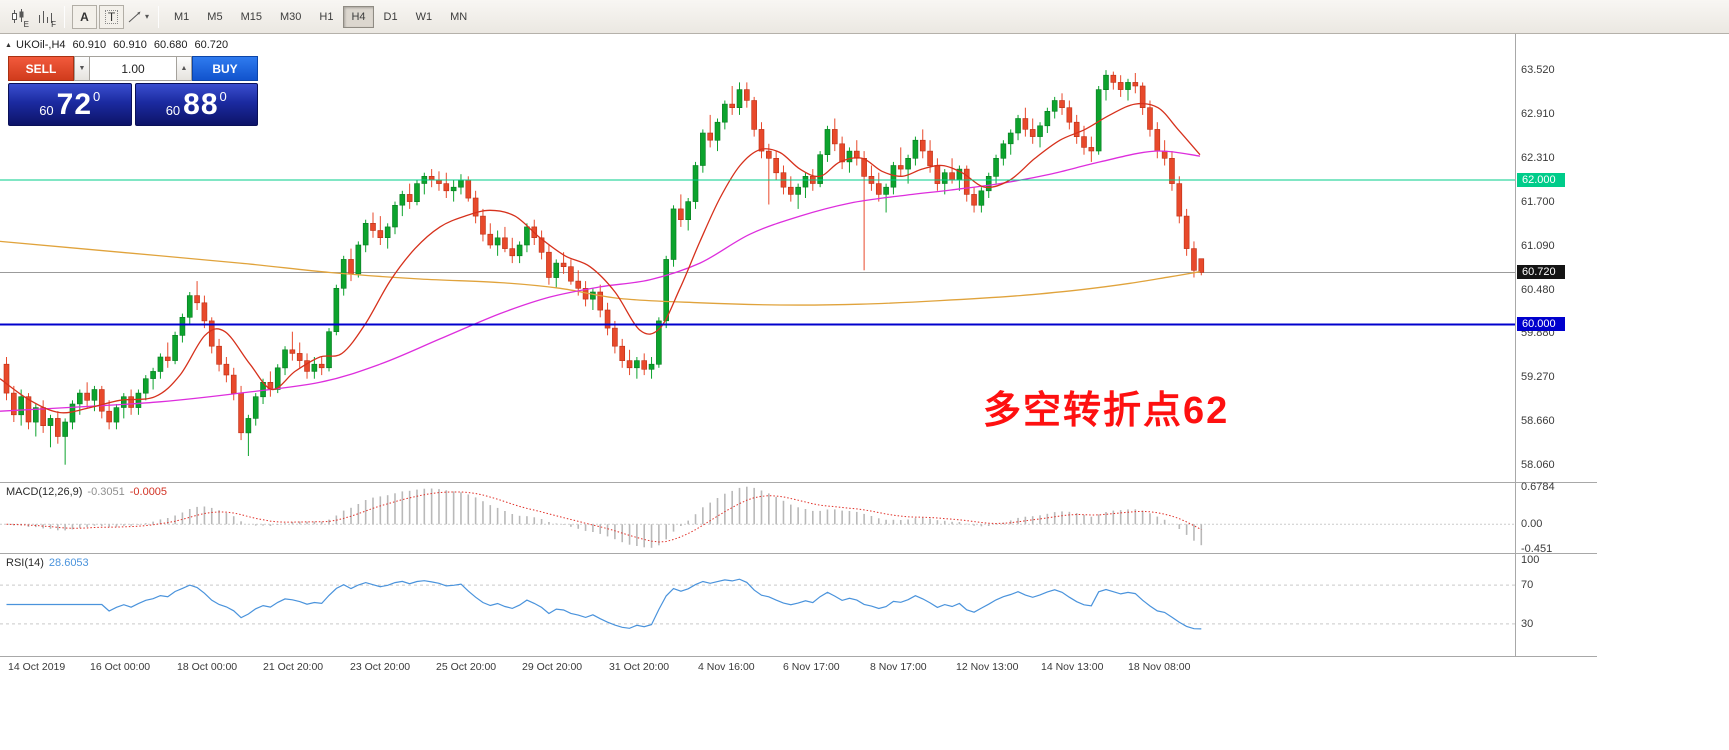 This screenshot has height=750, width=1729. I want to click on timeframe-button-m5: M5, so click(214, 17).